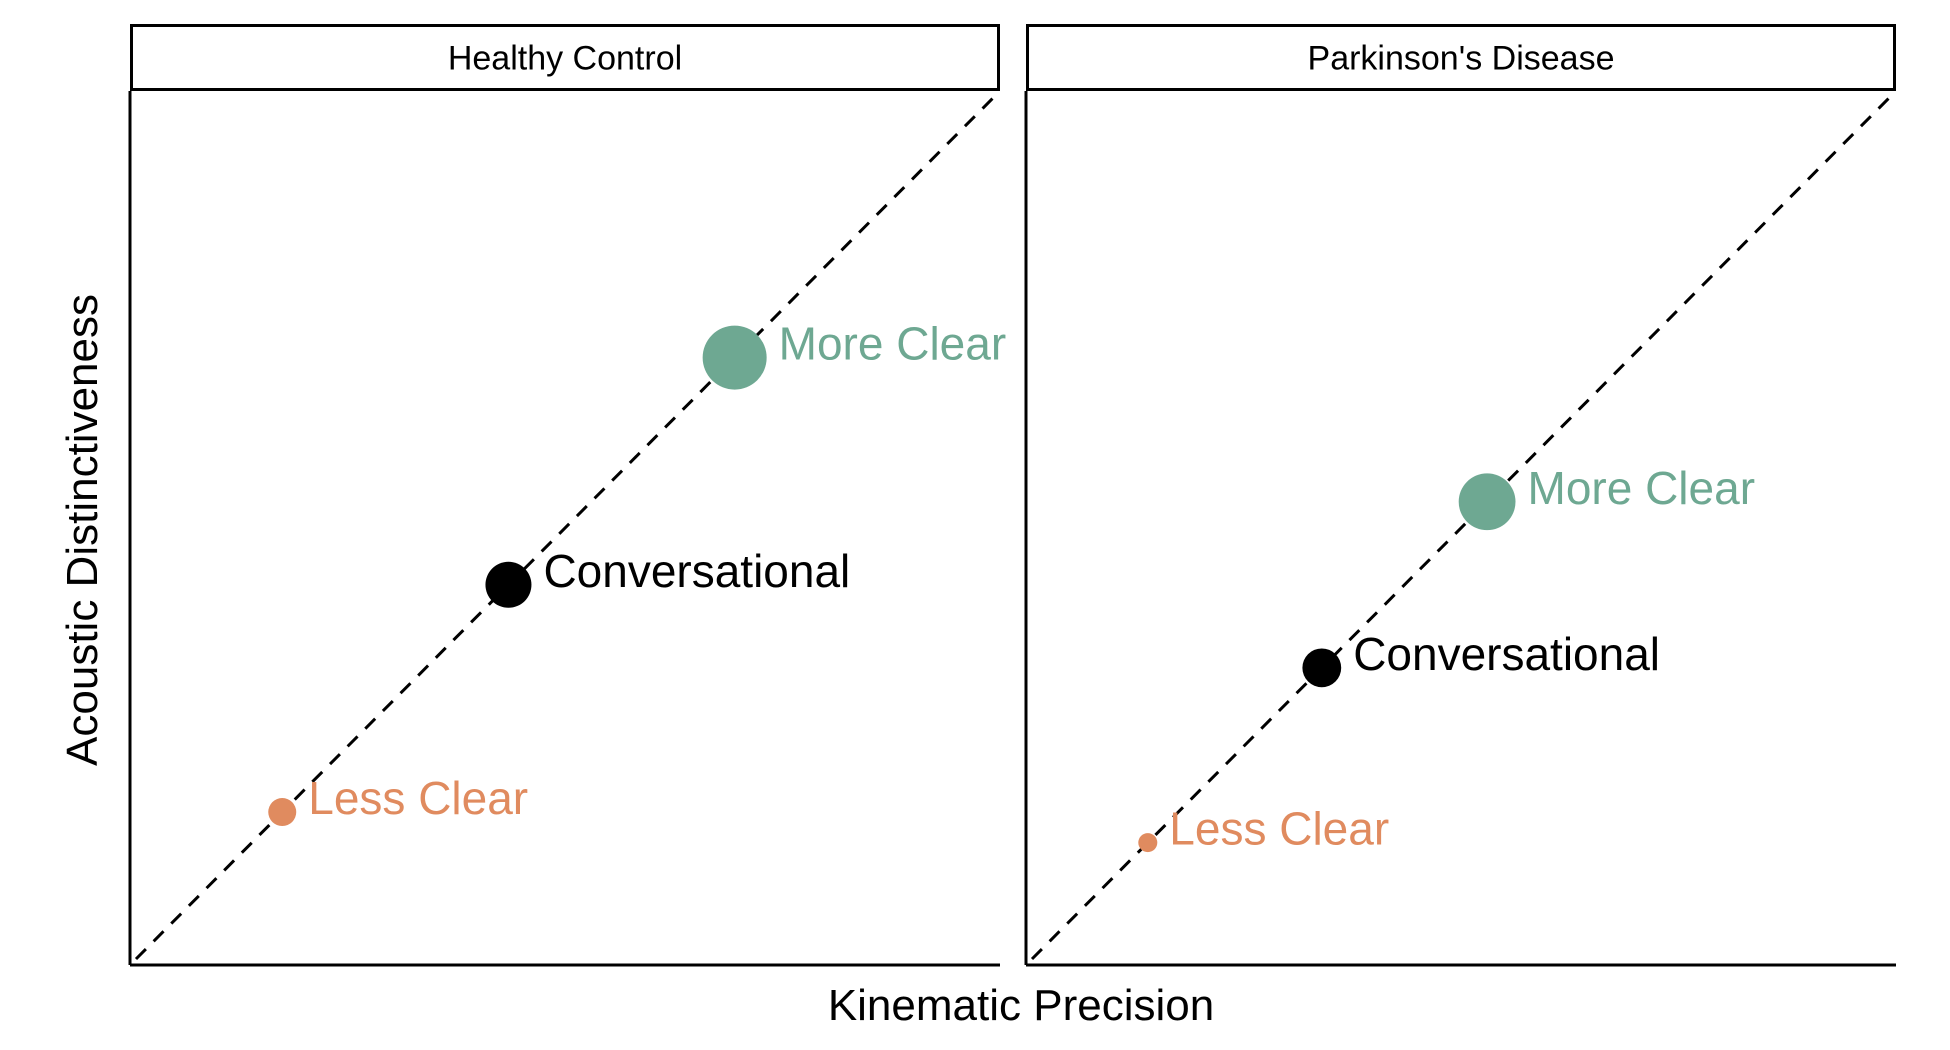 This screenshot has width=1950, height=1050. What do you see at coordinates (82, 530) in the screenshot?
I see `y-axis-title: Acoustic Distinctiveness` at bounding box center [82, 530].